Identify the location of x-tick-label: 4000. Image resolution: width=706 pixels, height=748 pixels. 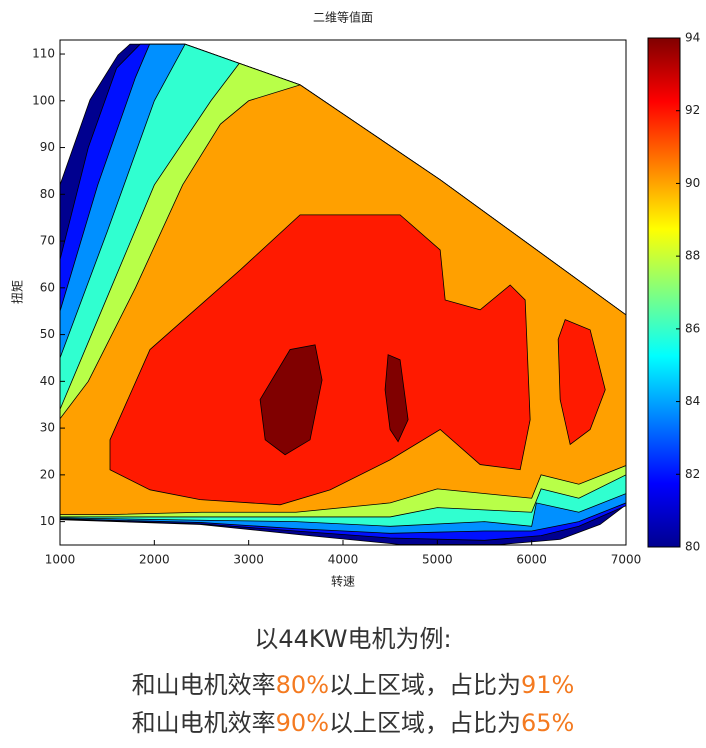
(343, 560).